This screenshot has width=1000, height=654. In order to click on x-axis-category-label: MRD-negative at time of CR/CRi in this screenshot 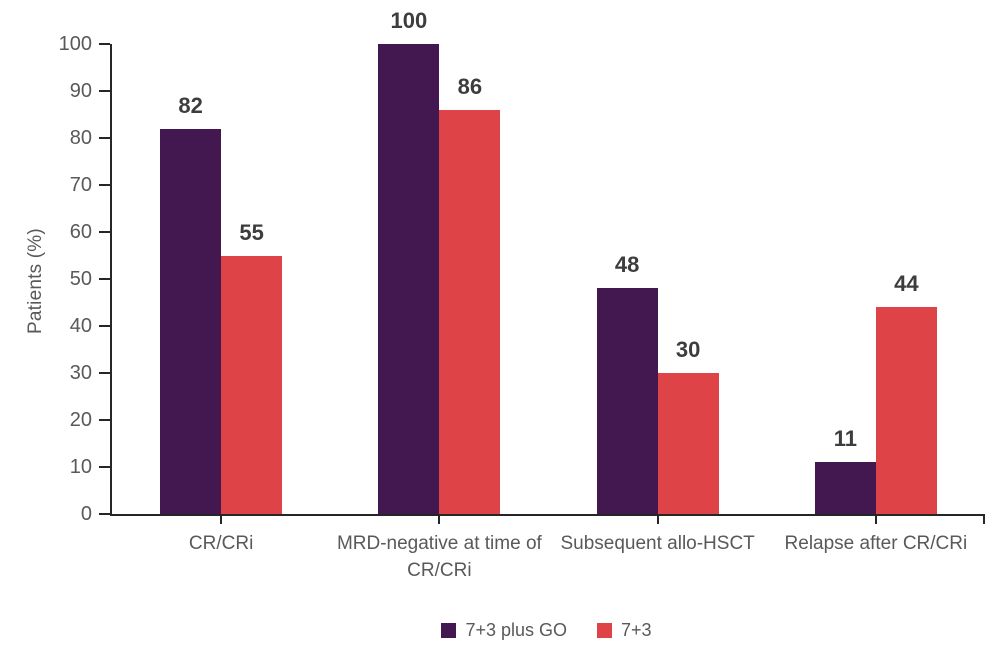, I will do `click(439, 557)`.